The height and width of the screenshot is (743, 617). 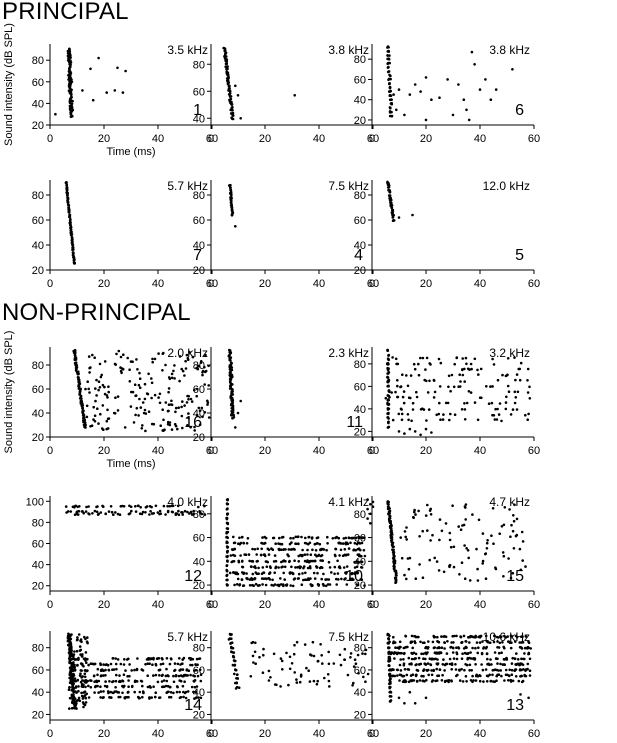 What do you see at coordinates (104, 139) in the screenshot?
I see `x-tick-label-1-20: 20` at bounding box center [104, 139].